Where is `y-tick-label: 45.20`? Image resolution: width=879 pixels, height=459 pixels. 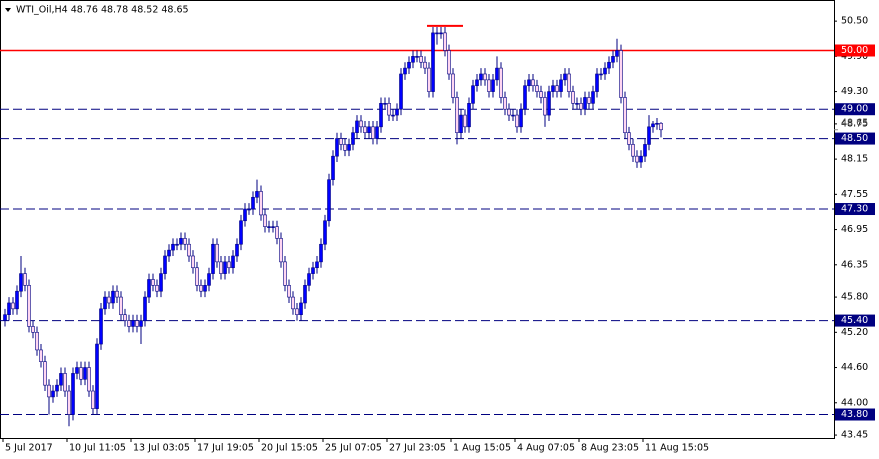 y-tick-label: 45.20 is located at coordinates (854, 332).